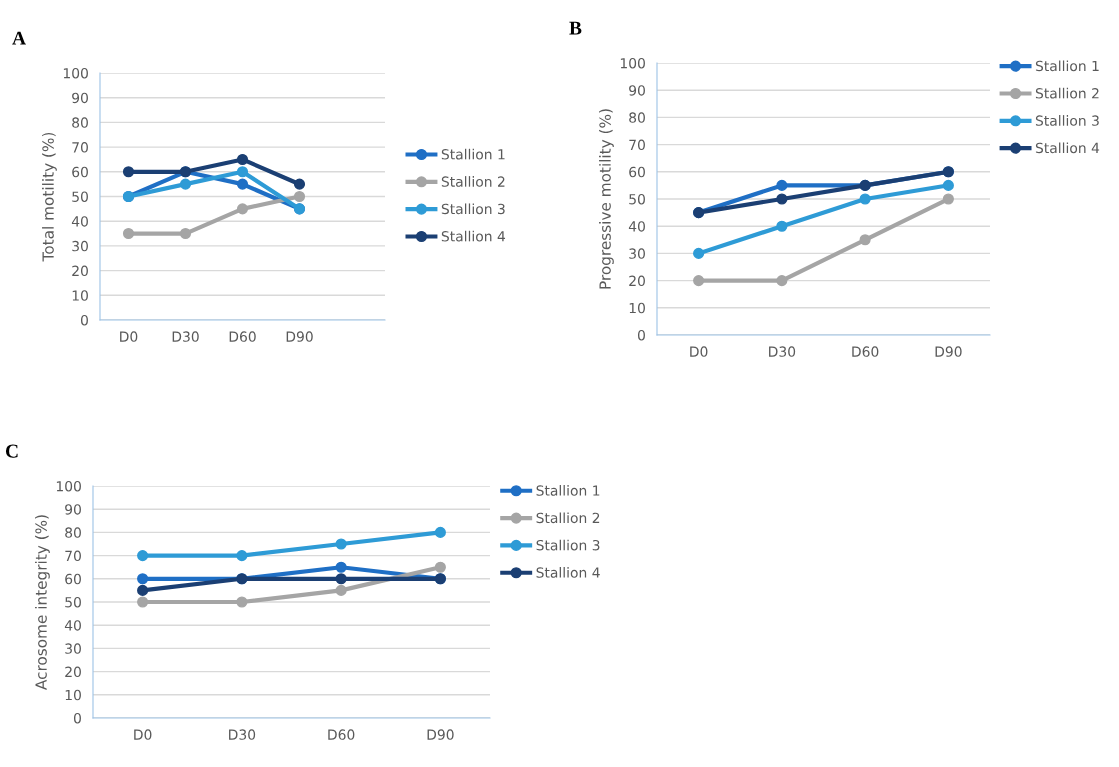 Image resolution: width=1119 pixels, height=767 pixels. I want to click on y-axis-title: Progressive motility (%), so click(606, 199).